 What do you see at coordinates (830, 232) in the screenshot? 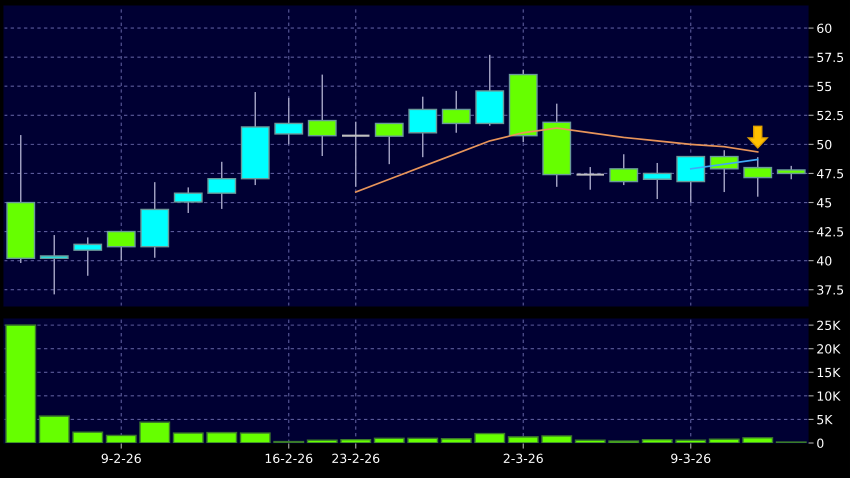
I see `y-tick-label: 42.5` at bounding box center [830, 232].